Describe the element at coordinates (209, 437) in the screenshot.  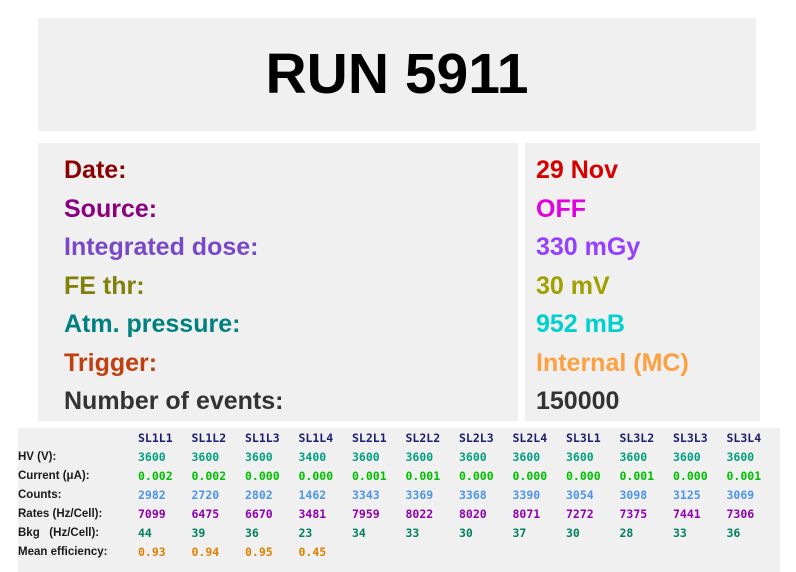
I see `table-column-header: SL1L2` at that location.